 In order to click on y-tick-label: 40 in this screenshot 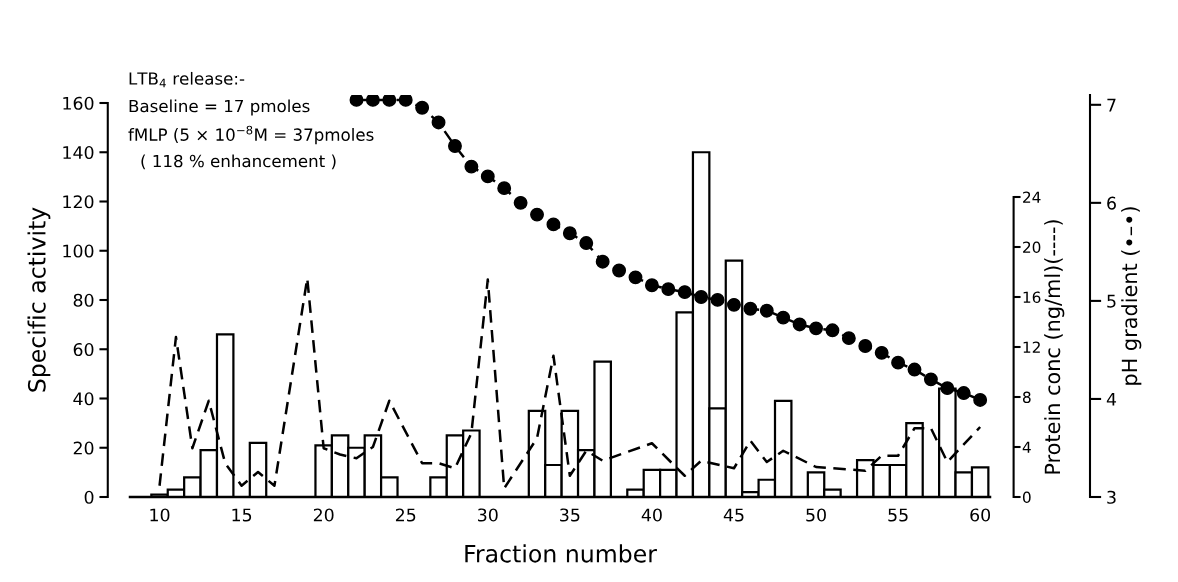, I will do `click(83, 399)`.